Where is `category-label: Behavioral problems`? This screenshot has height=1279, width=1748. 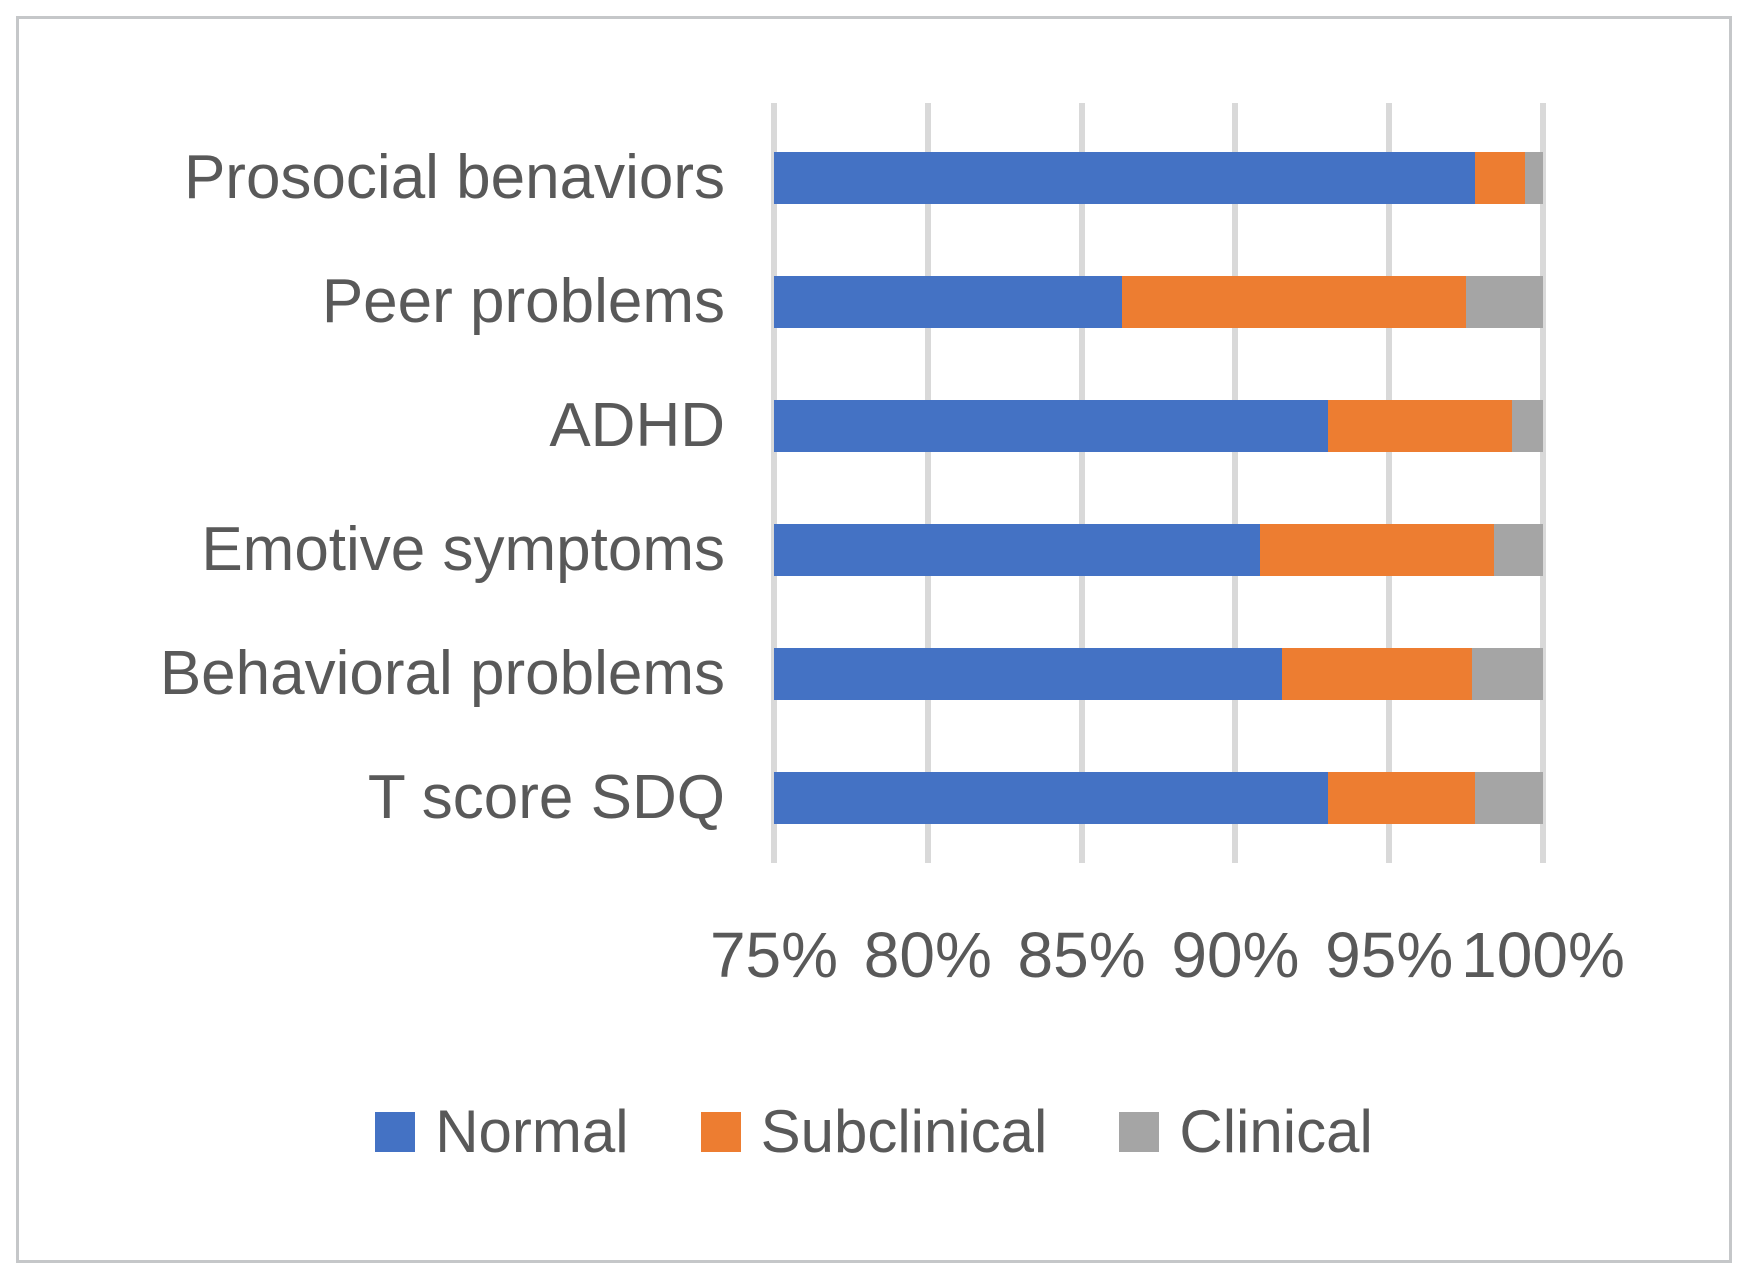
category-label: Behavioral problems is located at coordinates (442, 673).